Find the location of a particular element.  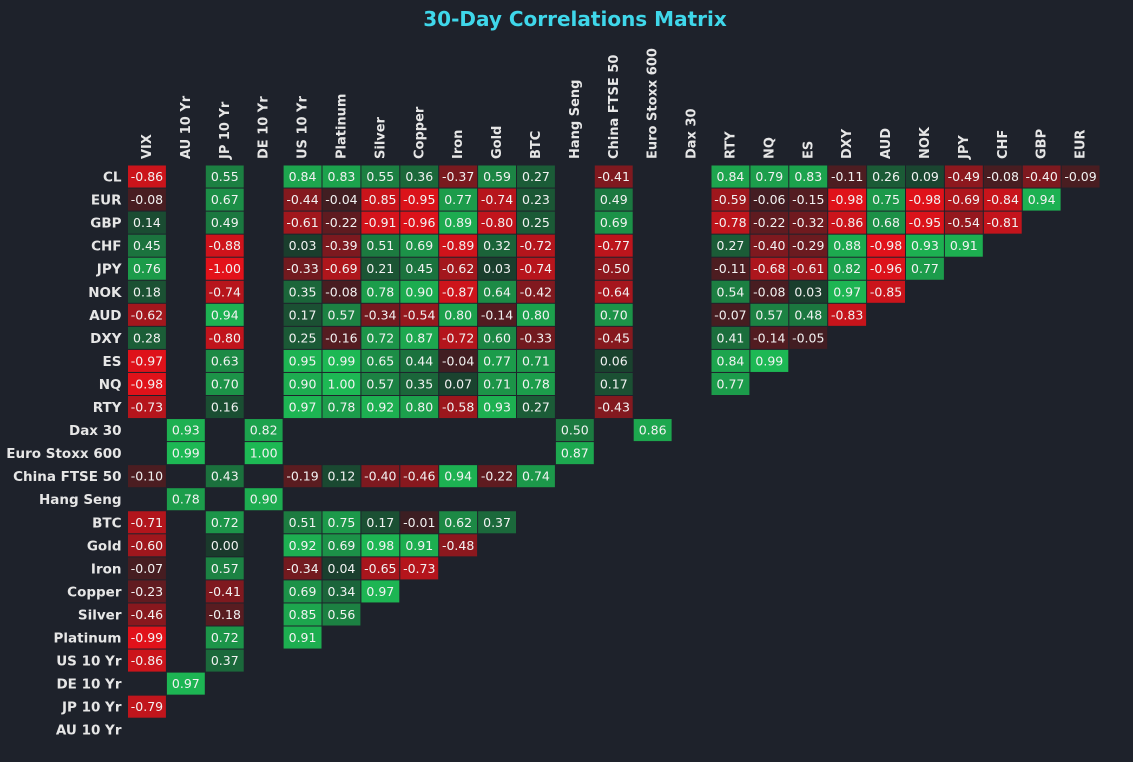

cell-value-cl-eur: -0.09 is located at coordinates (1080, 176).